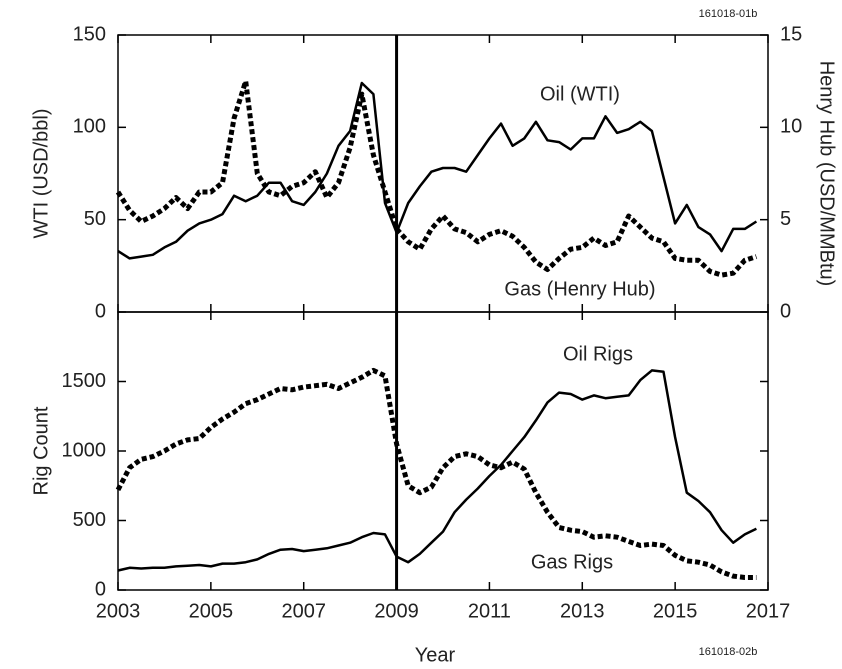 This screenshot has height=669, width=842. I want to click on x-tick-label: 2013, so click(582, 611).